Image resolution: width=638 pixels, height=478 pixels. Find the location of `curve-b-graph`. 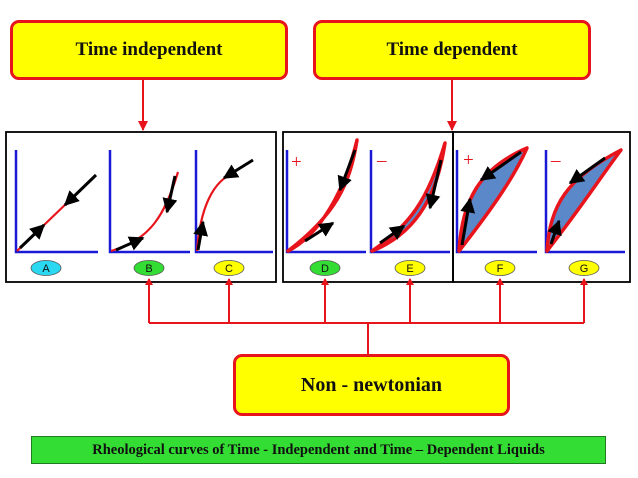

curve-b-graph is located at coordinates (149, 202).